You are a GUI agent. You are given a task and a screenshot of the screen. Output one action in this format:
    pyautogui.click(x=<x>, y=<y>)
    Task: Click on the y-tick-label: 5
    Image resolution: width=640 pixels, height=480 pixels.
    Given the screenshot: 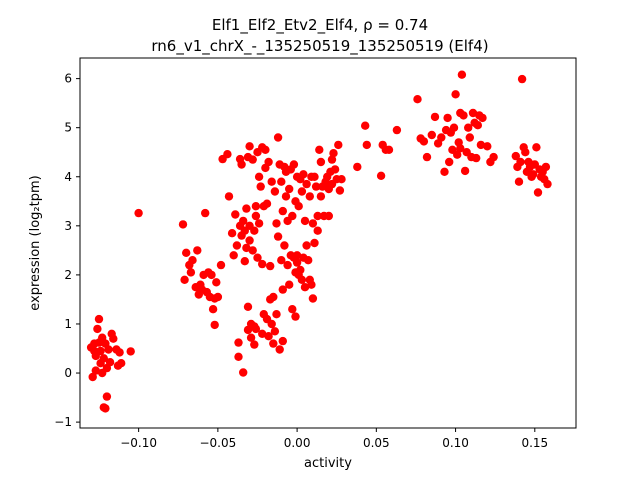 What is the action you would take?
    pyautogui.click(x=68, y=128)
    